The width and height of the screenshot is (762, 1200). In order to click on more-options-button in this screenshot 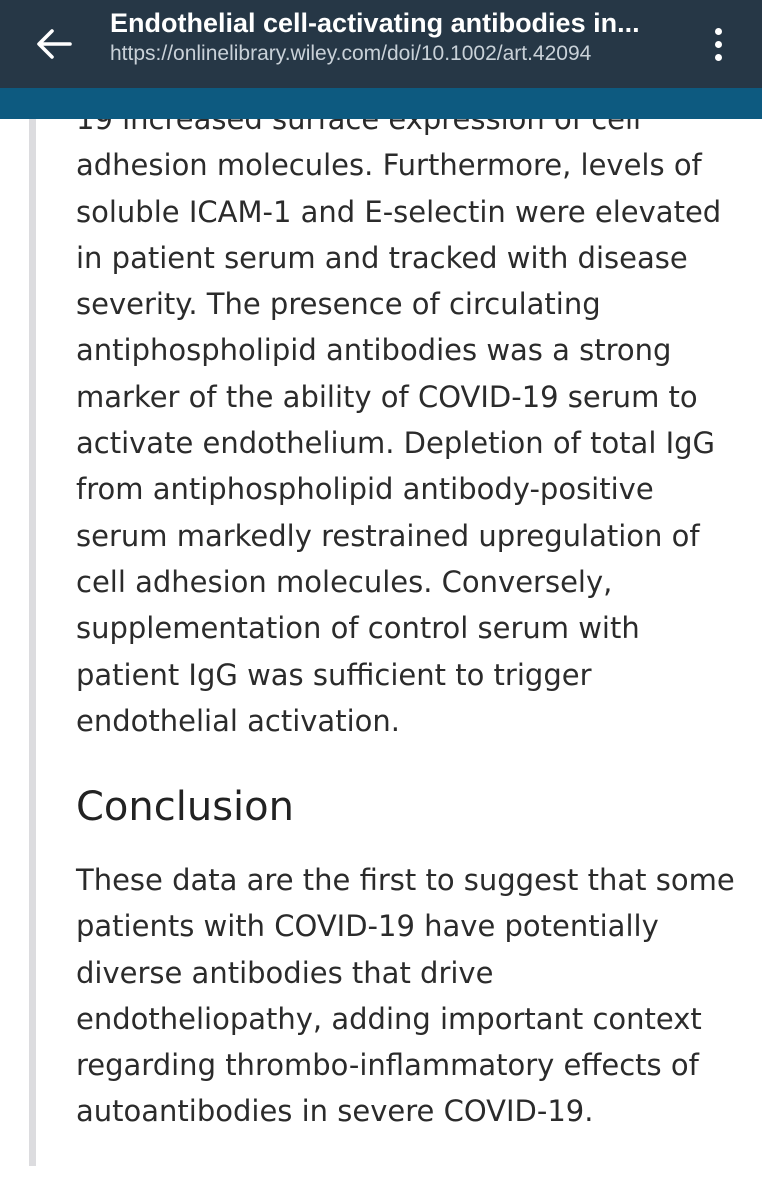, I will do `click(718, 44)`.